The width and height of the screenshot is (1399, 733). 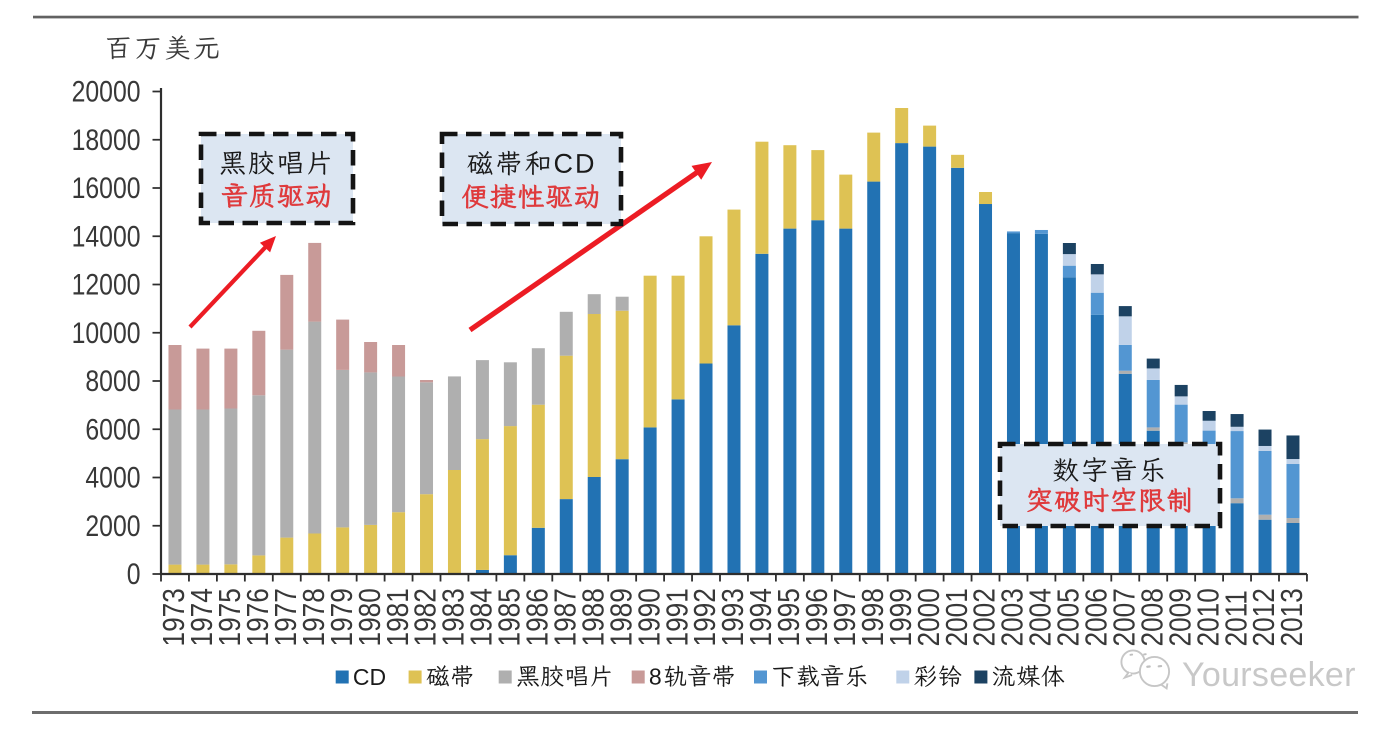 What do you see at coordinates (1041, 617) in the screenshot?
I see `svg-text: 2004` at bounding box center [1041, 617].